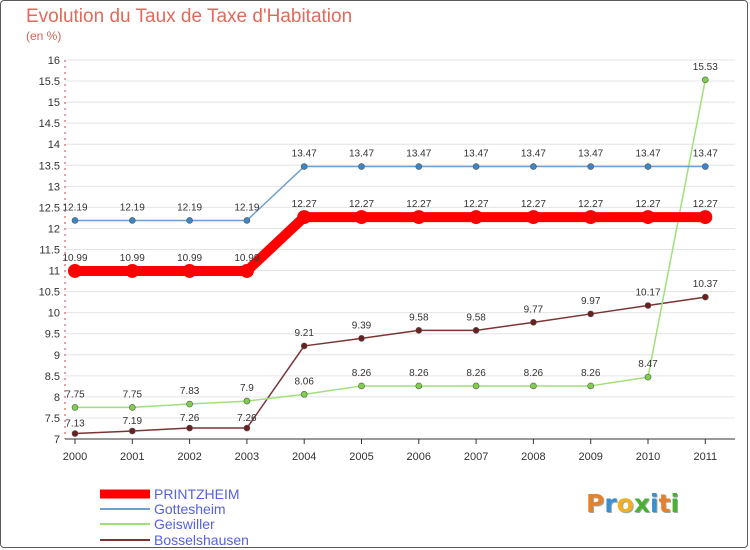  I want to click on data-label: 9.39, so click(362, 325).